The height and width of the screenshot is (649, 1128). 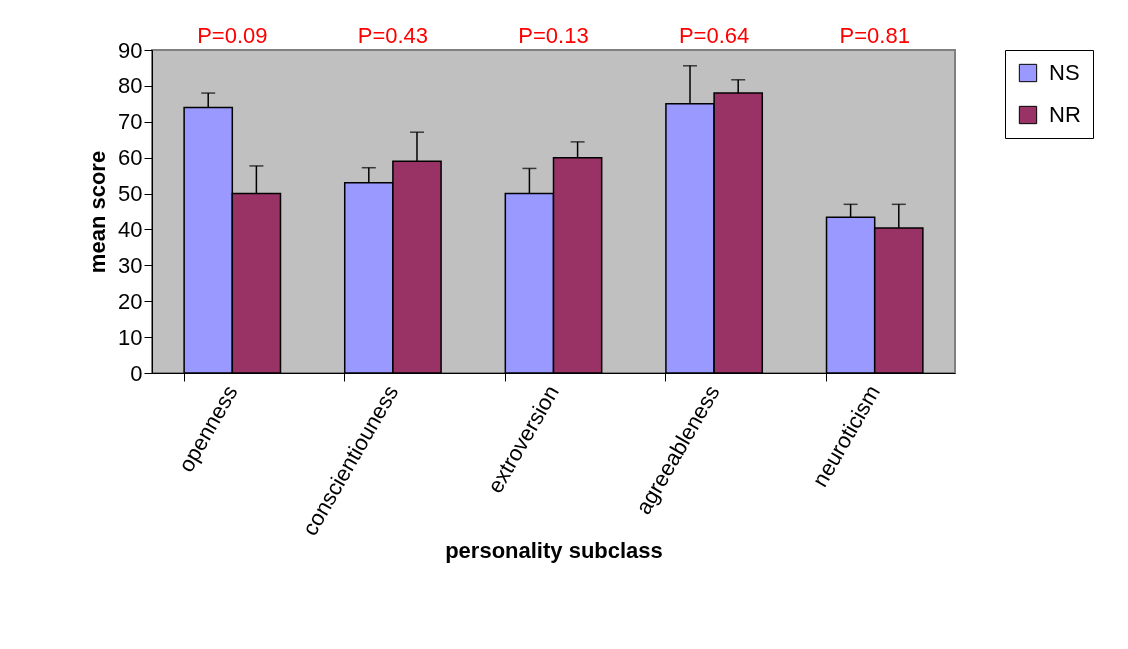 I want to click on y-tick-label: 70, so click(x=130, y=122).